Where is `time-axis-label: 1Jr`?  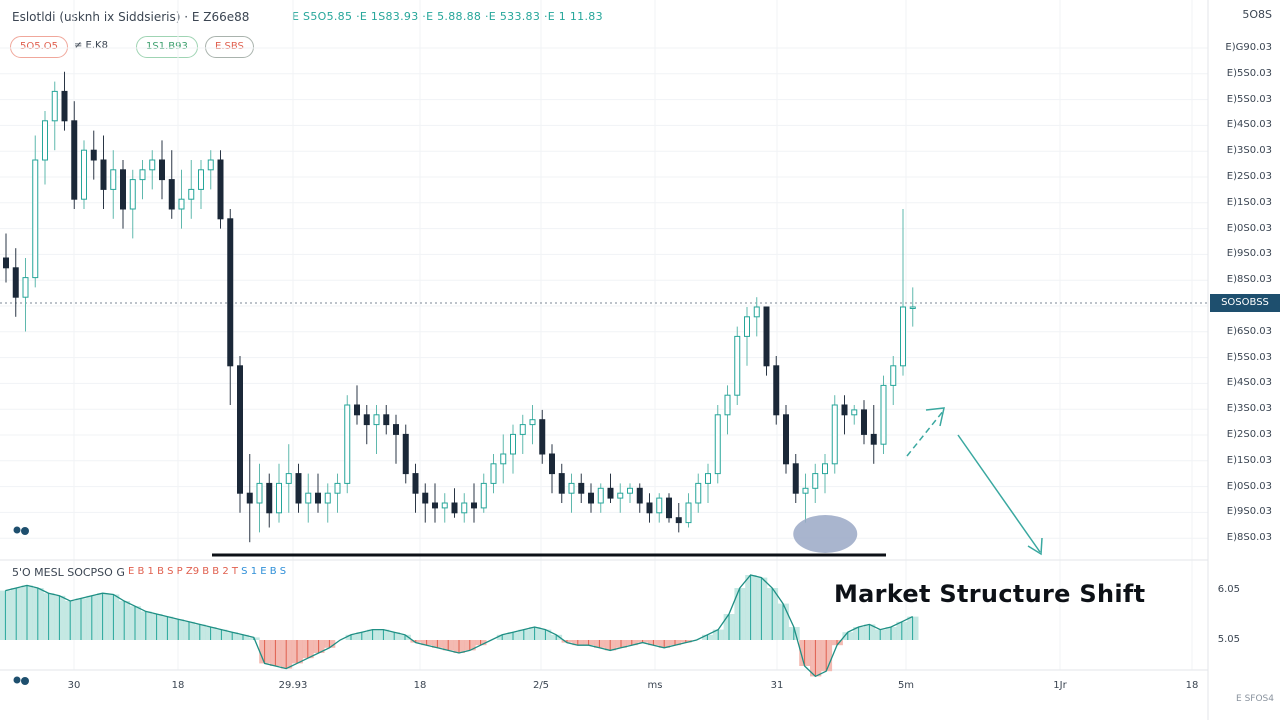 time-axis-label: 1Jr is located at coordinates (1060, 685).